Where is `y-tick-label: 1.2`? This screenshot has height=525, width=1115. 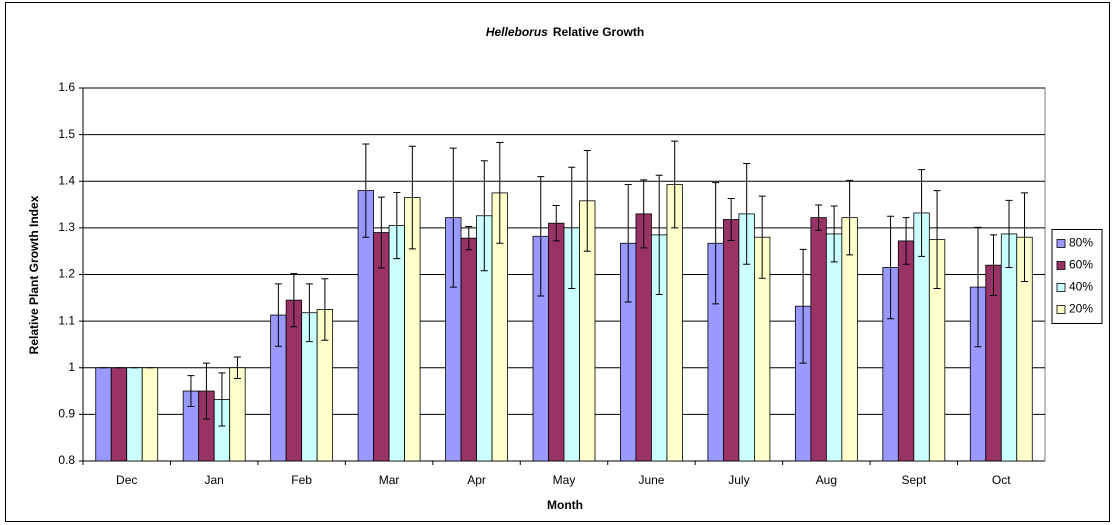 y-tick-label: 1.2 is located at coordinates (66, 274).